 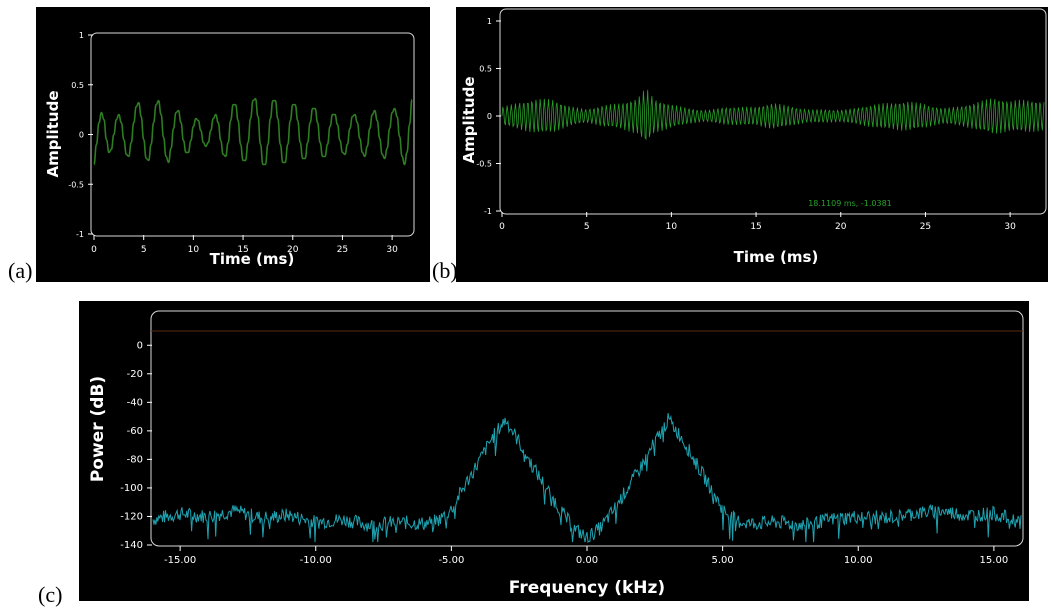 I want to click on chart-a-ytick-label: -1, so click(x=80, y=234).